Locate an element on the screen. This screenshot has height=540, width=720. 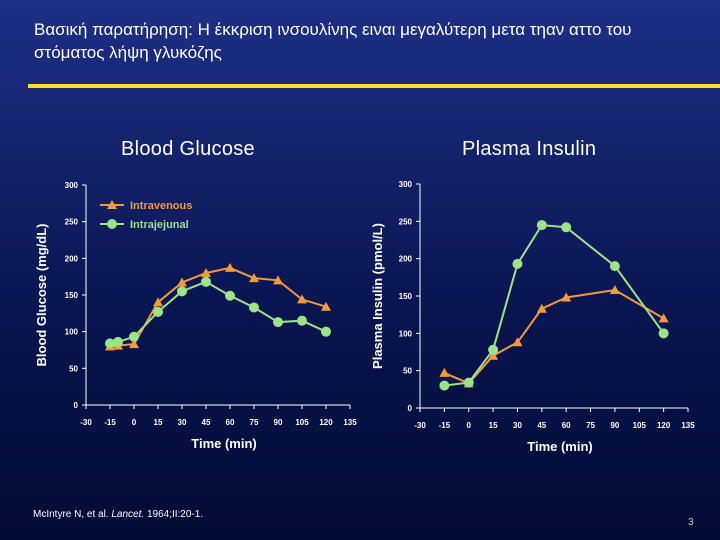
legend-intravenous-marker is located at coordinates (112, 204).